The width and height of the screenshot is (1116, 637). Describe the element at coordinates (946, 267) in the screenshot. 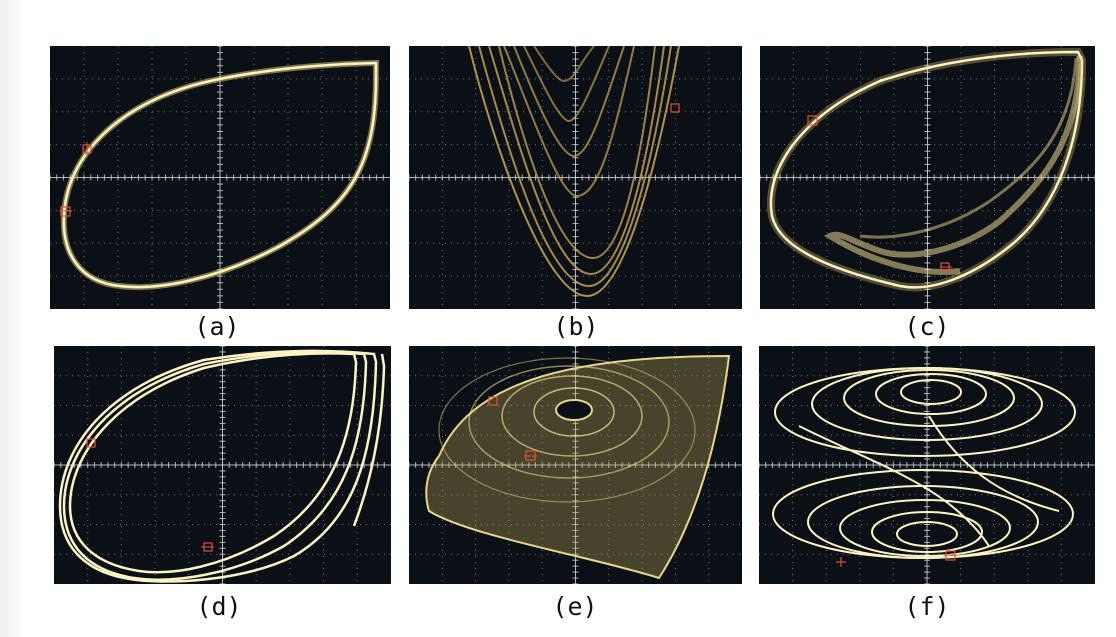

I see `cursor-marker-c2` at that location.